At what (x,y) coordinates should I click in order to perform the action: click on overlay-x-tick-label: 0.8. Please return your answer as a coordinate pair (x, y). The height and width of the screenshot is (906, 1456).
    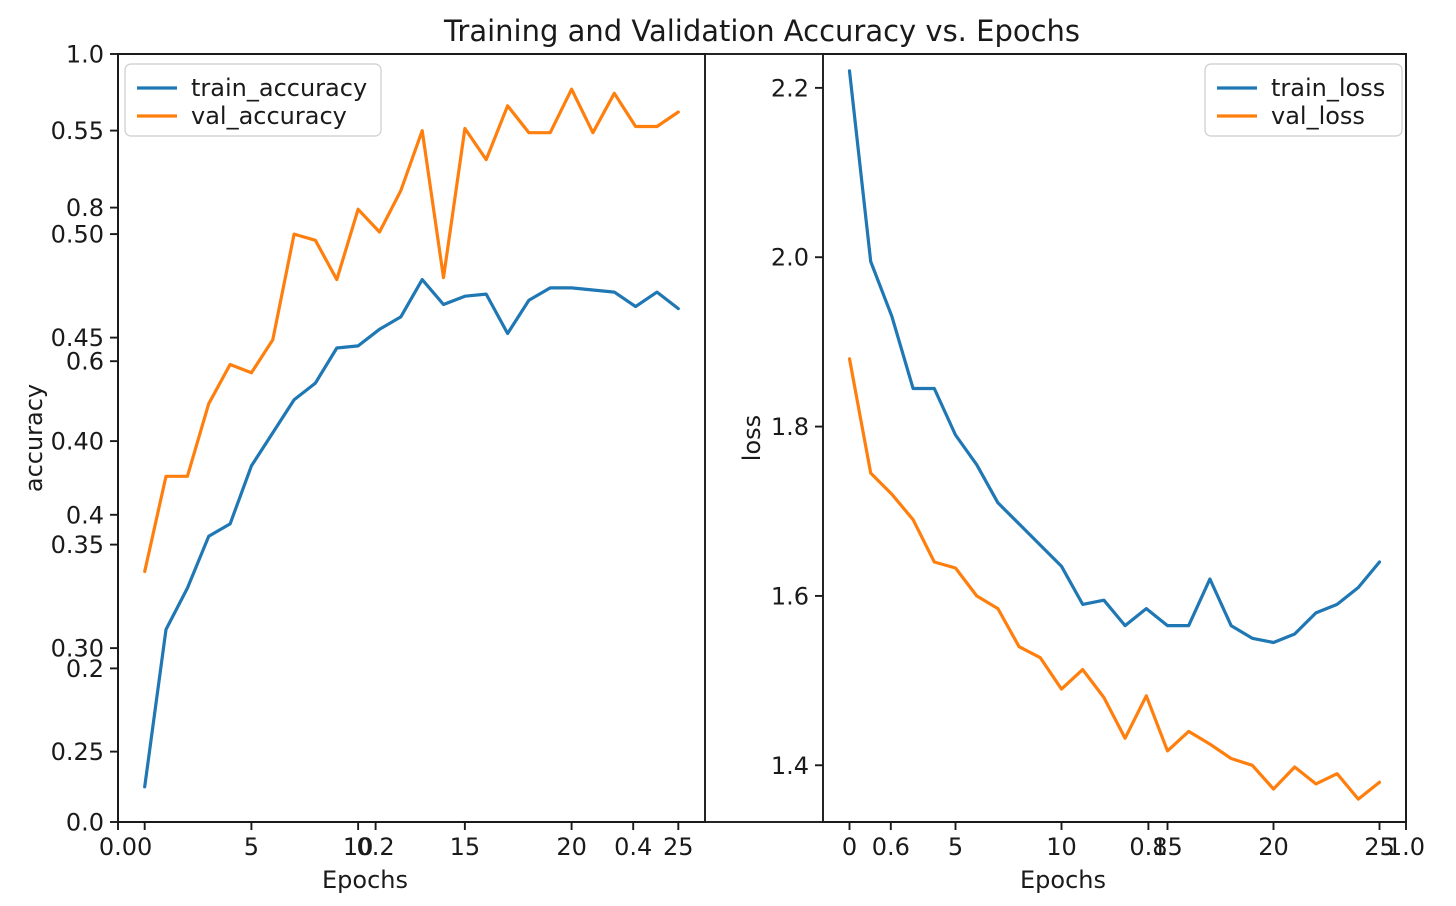
    Looking at the image, I should click on (1148, 847).